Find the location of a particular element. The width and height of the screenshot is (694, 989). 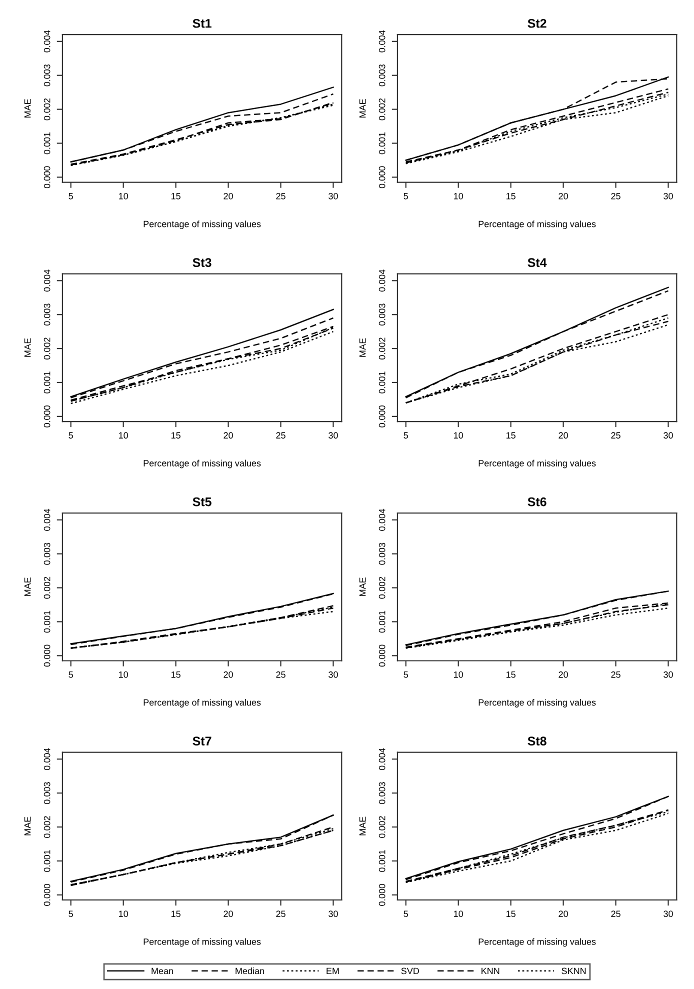

chart-title: St2 is located at coordinates (537, 23).